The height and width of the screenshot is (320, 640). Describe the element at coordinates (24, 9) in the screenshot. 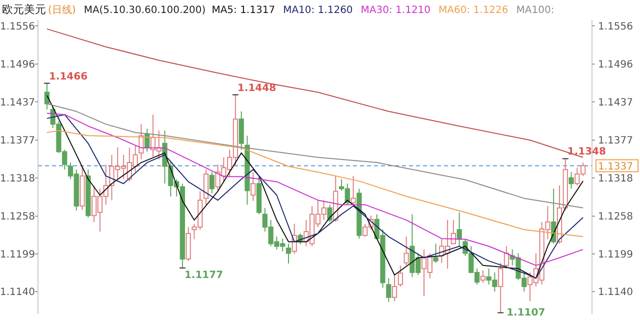

I see `chart-title: 欧元美元` at that location.